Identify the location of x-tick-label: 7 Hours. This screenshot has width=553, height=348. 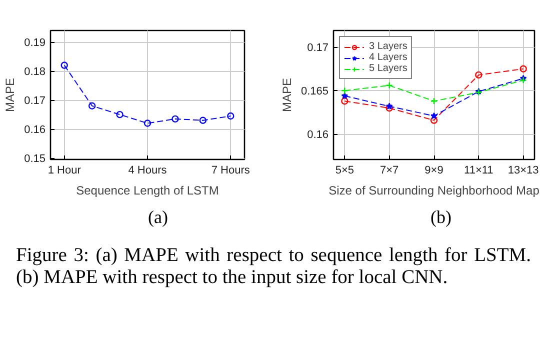
(230, 170).